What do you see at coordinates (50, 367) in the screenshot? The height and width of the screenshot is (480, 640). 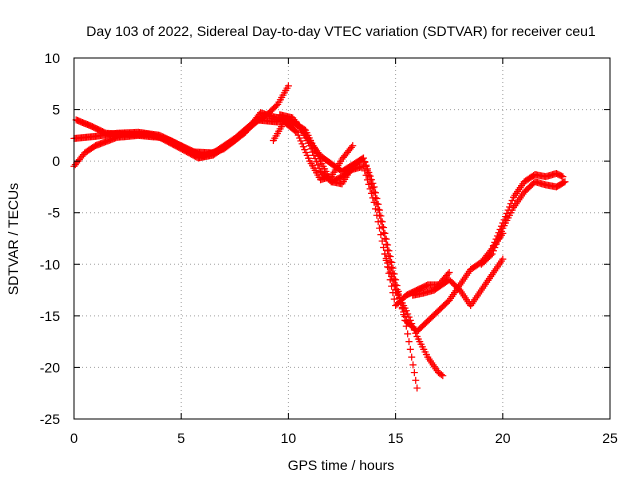 I see `y-tick-label: -20` at bounding box center [50, 367].